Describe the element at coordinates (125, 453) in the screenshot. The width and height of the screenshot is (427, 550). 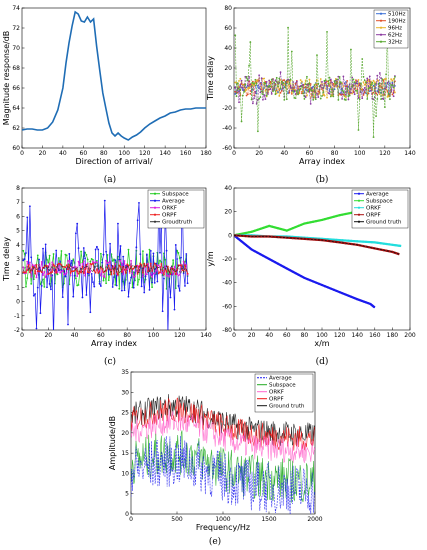
I see `y-tick-label: 15` at that location.